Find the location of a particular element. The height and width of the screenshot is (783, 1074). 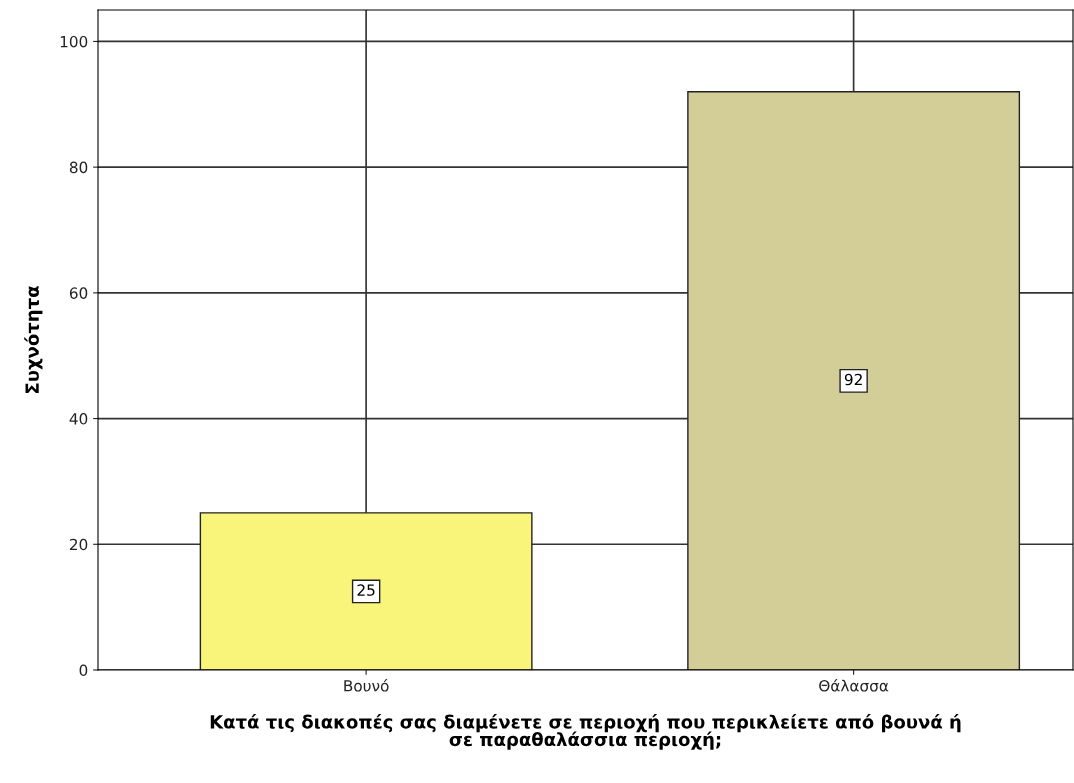

y-axis-title: Συχνότητα is located at coordinates (33, 339).